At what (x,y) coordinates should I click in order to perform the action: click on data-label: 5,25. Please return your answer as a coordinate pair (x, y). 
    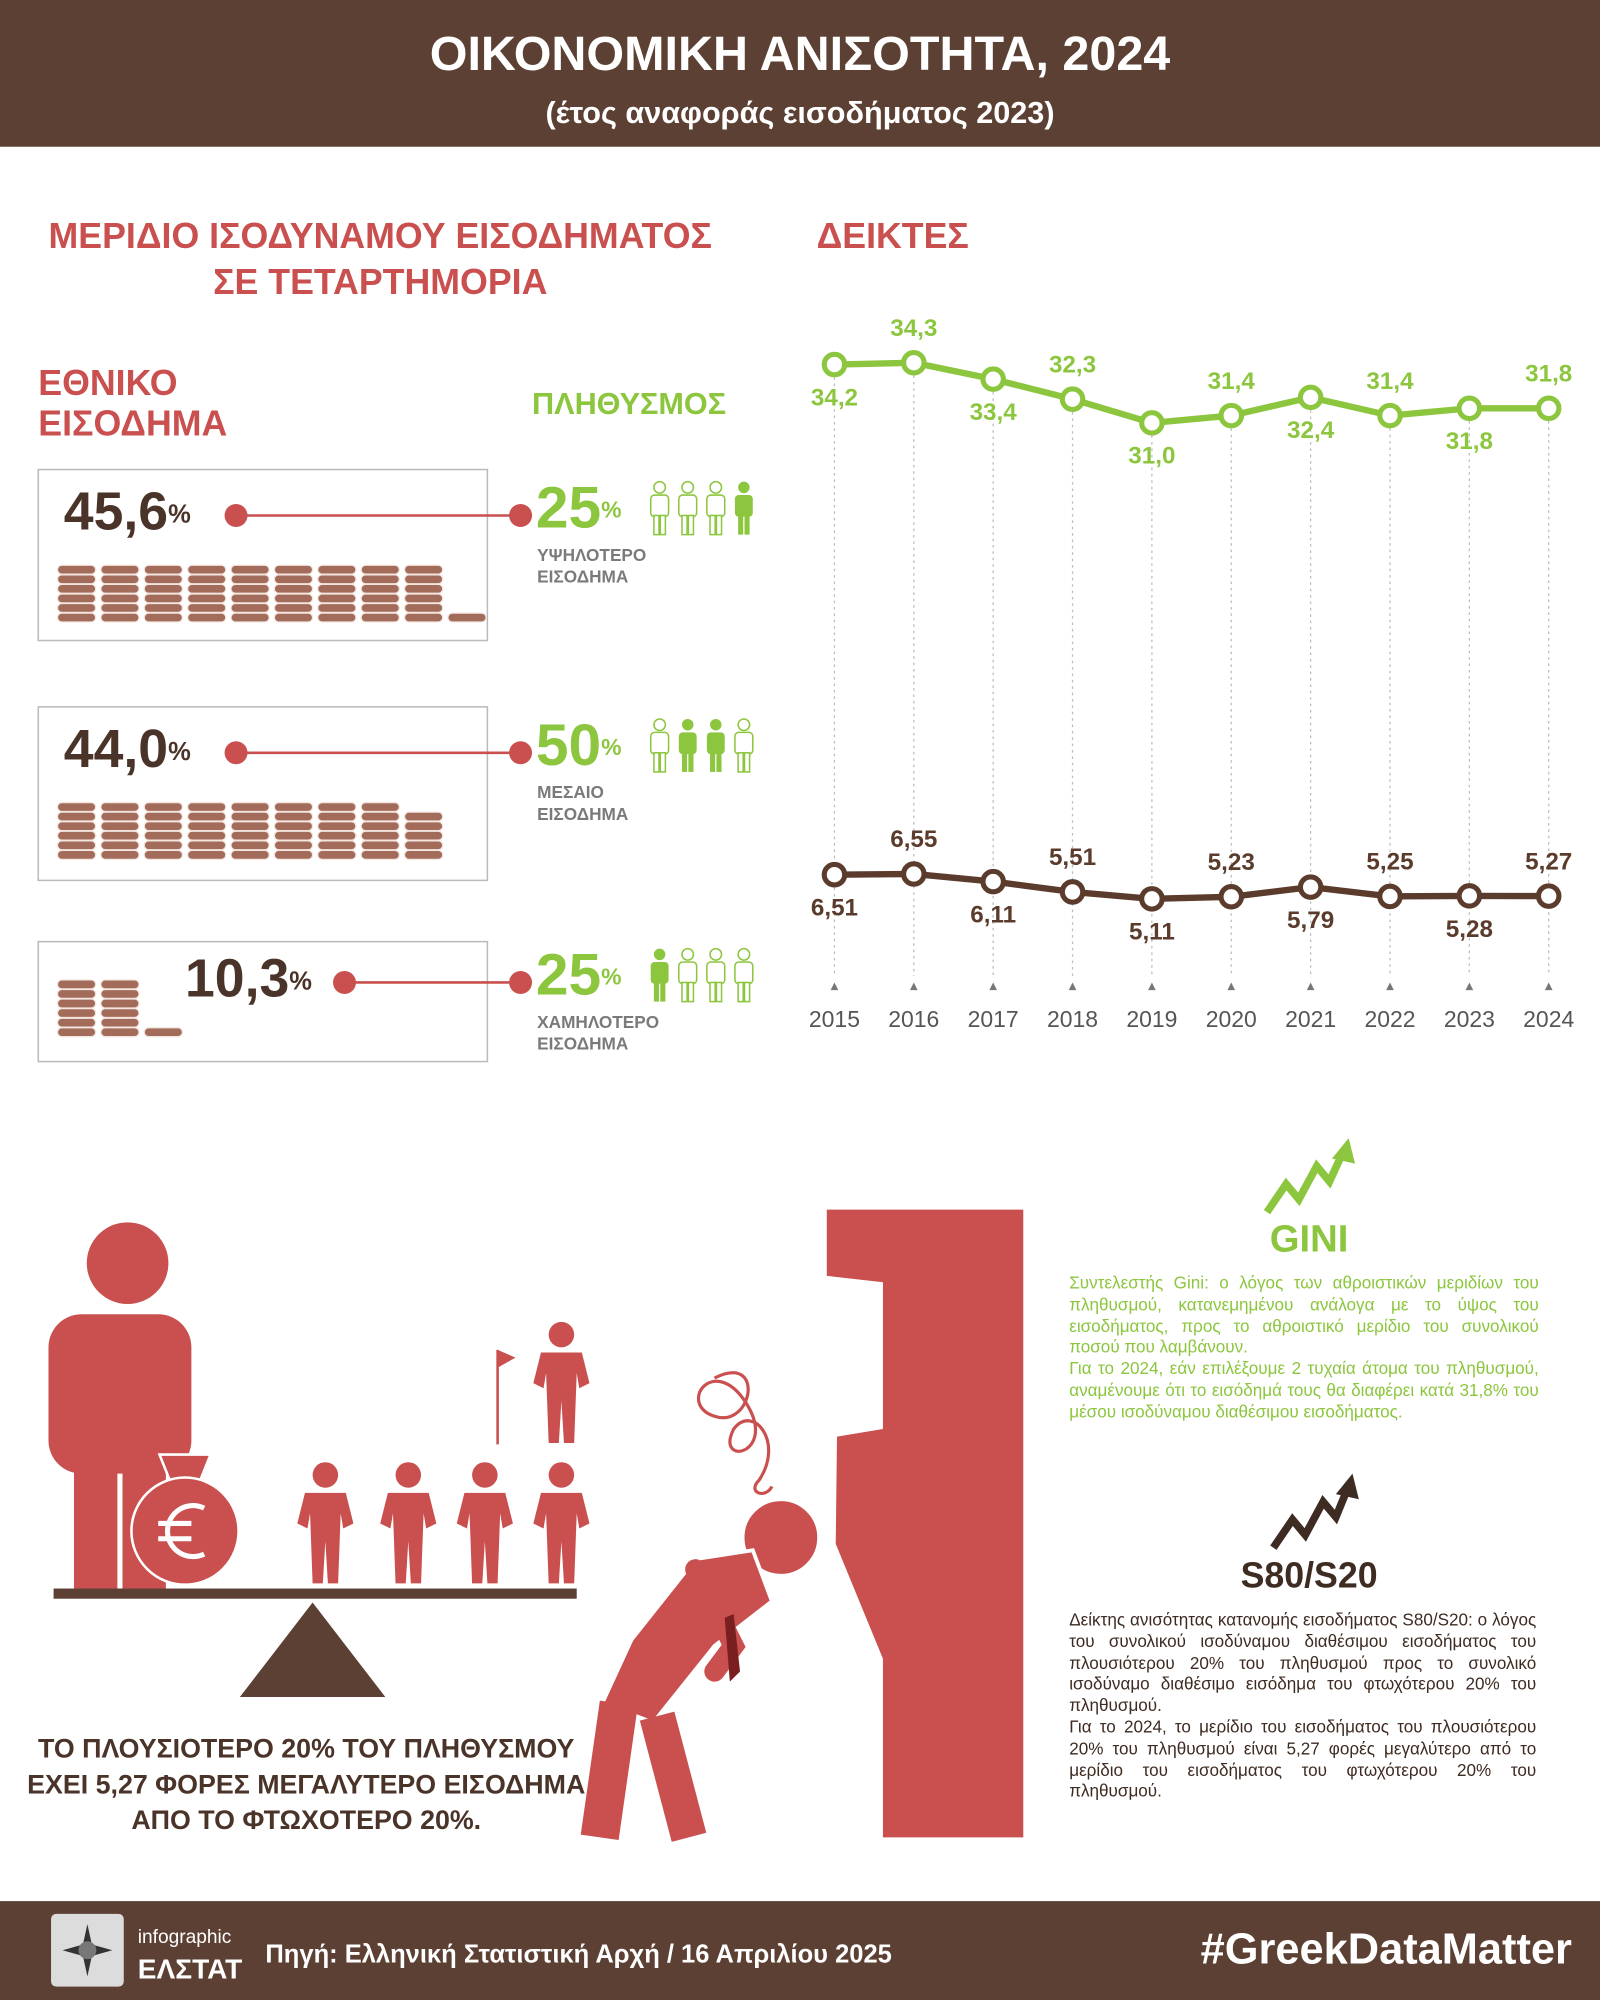
    Looking at the image, I should click on (1389, 862).